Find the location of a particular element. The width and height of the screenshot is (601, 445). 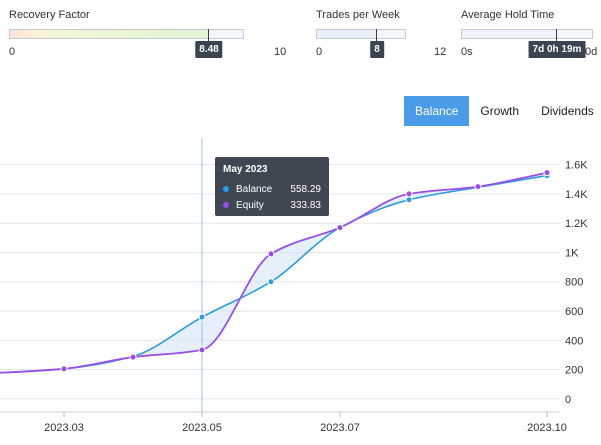

gauge-value-badge: 8 is located at coordinates (377, 49).